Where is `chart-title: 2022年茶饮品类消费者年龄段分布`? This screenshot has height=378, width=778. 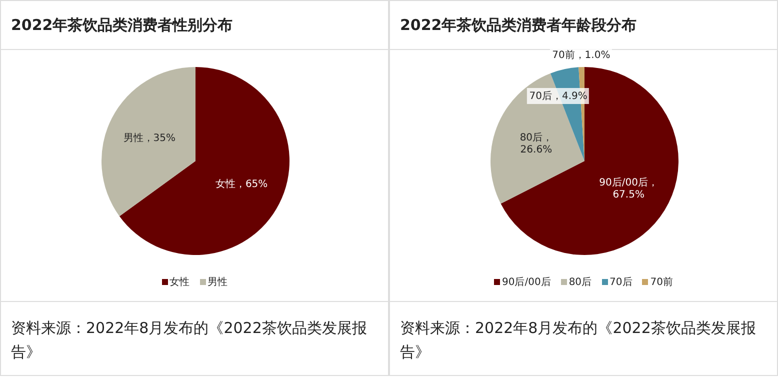
chart-title: 2022年茶饮品类消费者年龄段分布 is located at coordinates (583, 25).